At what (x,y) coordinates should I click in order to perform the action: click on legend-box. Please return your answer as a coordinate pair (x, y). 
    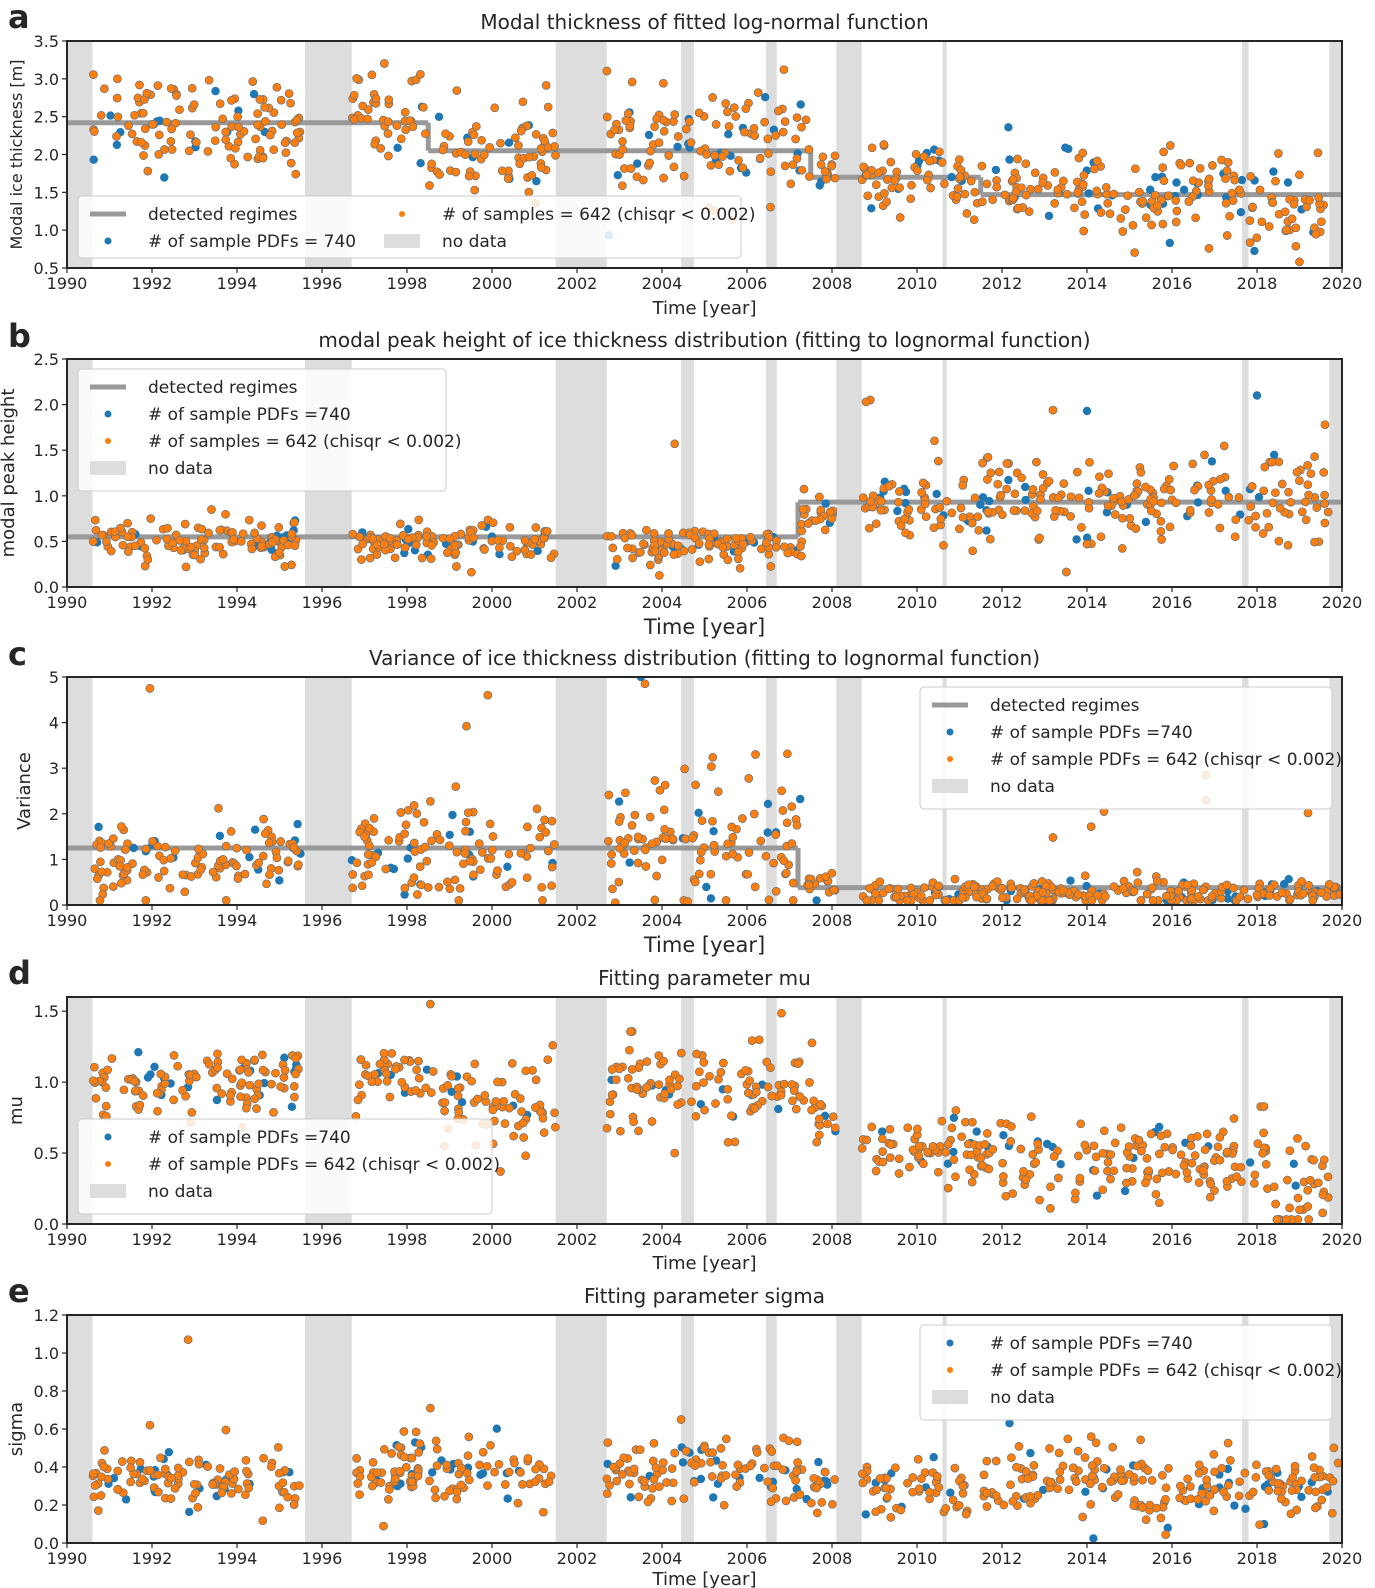
    Looking at the image, I should click on (262, 430).